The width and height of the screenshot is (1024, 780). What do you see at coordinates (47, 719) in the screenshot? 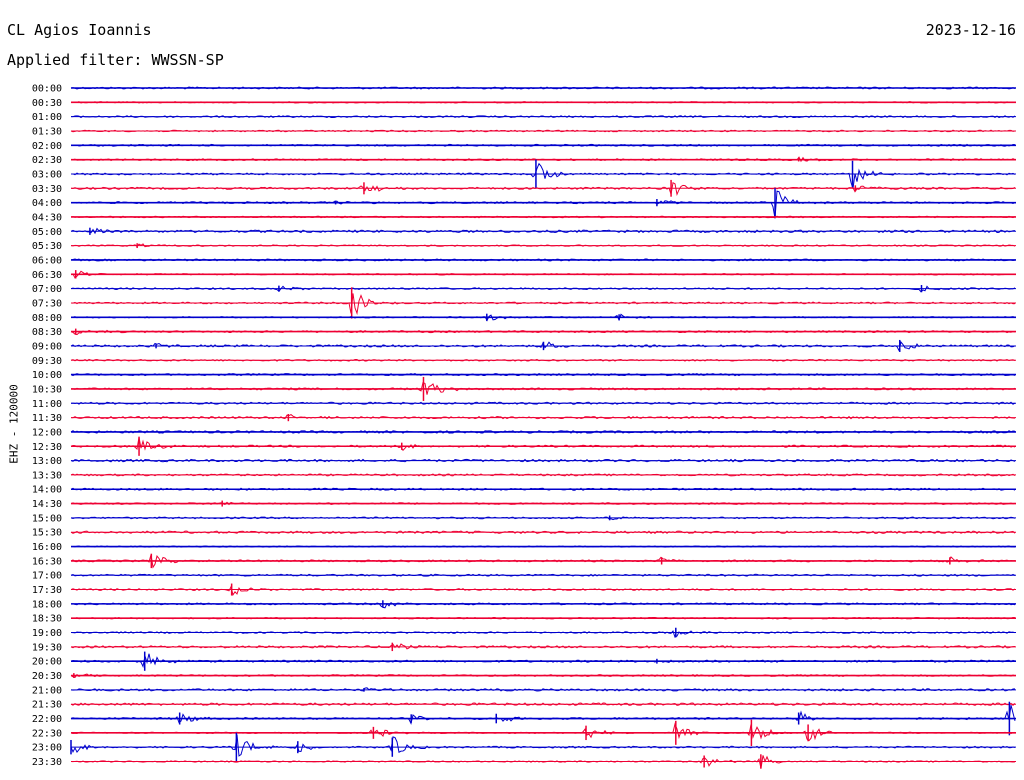
I see `row-time-label: 22:00` at bounding box center [47, 719].